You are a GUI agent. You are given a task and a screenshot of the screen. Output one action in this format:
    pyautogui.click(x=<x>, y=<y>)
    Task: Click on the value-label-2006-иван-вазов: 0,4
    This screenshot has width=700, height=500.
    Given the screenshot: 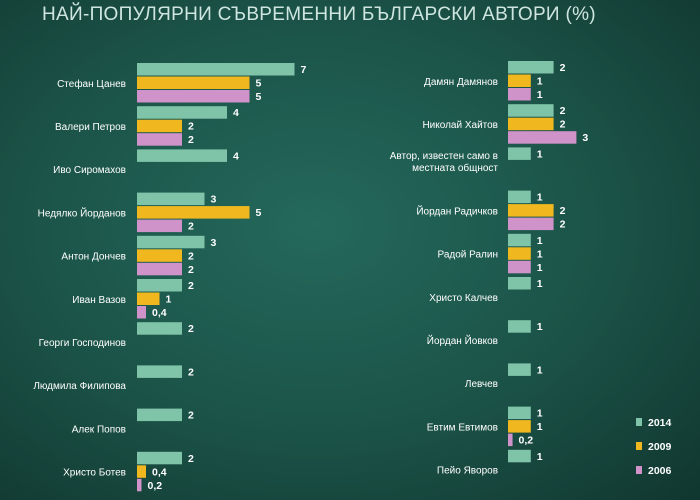 What is the action you would take?
    pyautogui.click(x=159, y=313)
    